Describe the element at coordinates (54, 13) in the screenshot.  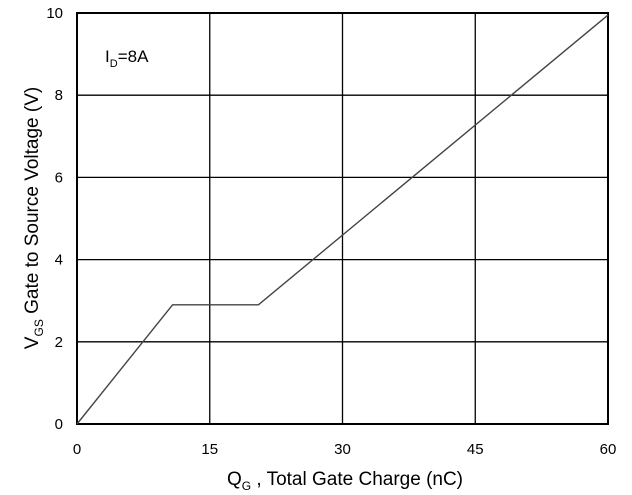
I see `y-tick-label: 10` at that location.